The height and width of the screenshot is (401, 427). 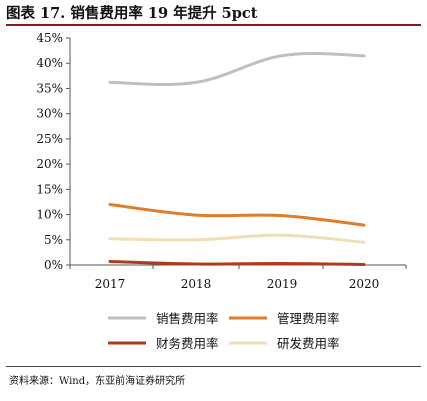 I want to click on x-tick-label: 2020, so click(x=364, y=284).